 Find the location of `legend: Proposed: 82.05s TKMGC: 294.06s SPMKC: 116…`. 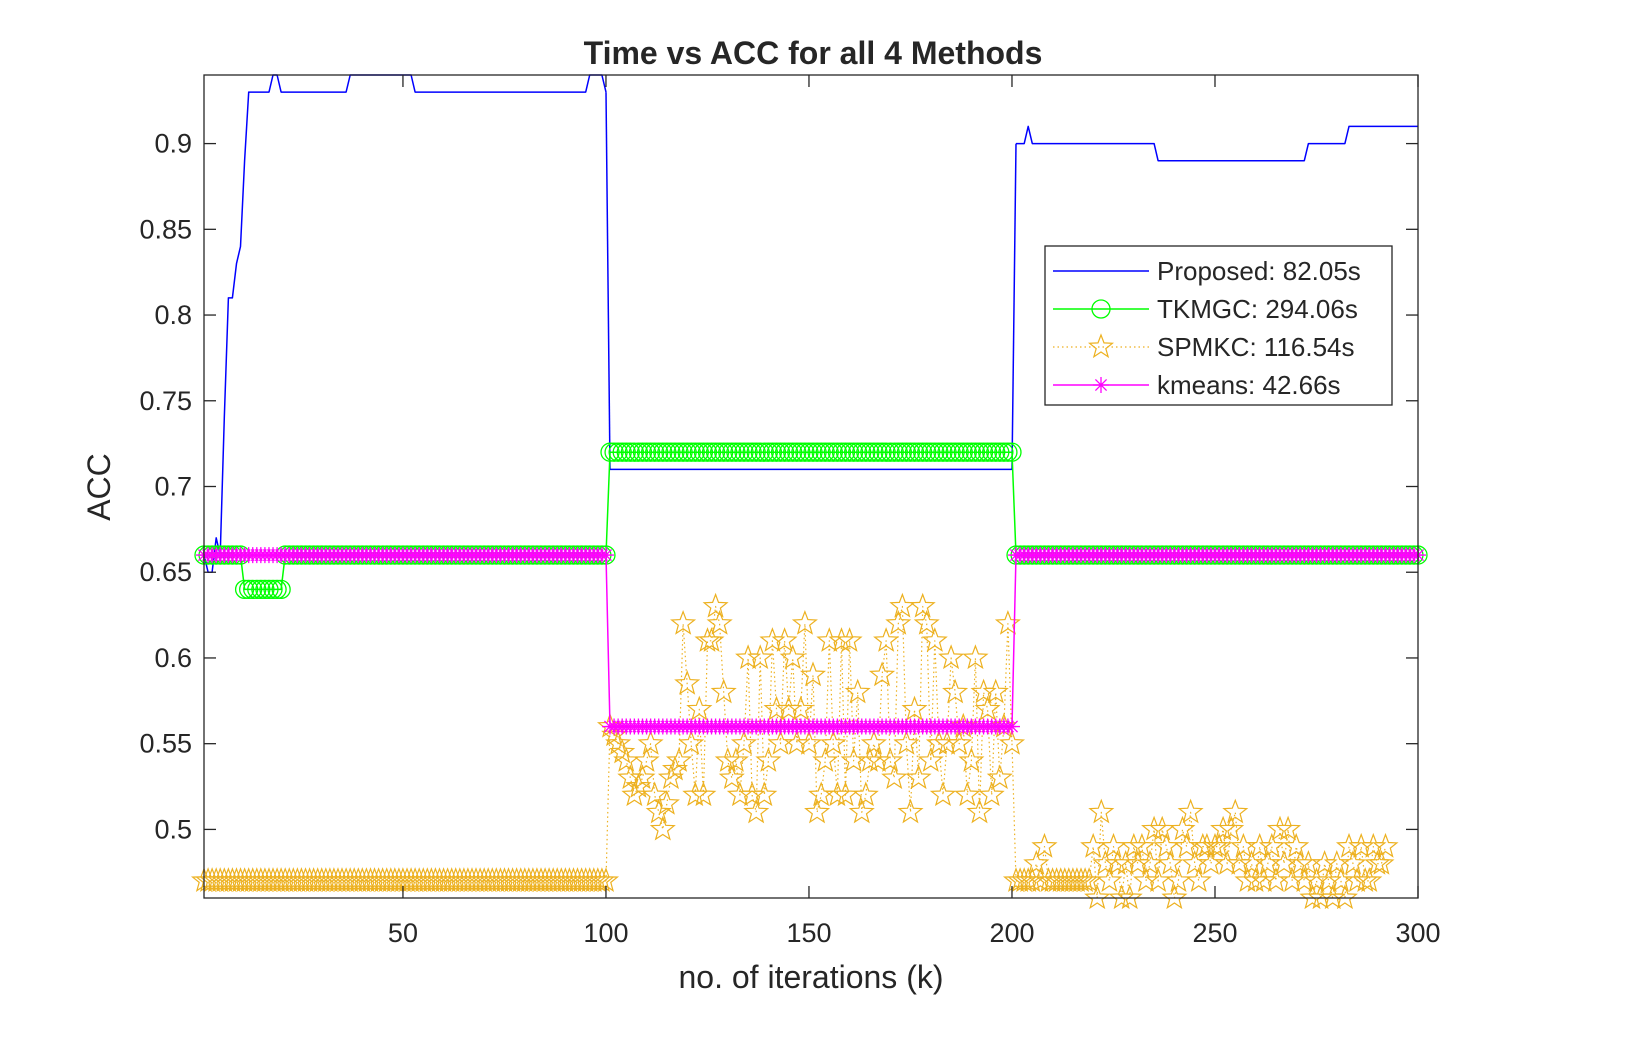

legend: Proposed: 82.05s TKMGC: 294.06s SPMKC: 116… is located at coordinates (1218, 325).